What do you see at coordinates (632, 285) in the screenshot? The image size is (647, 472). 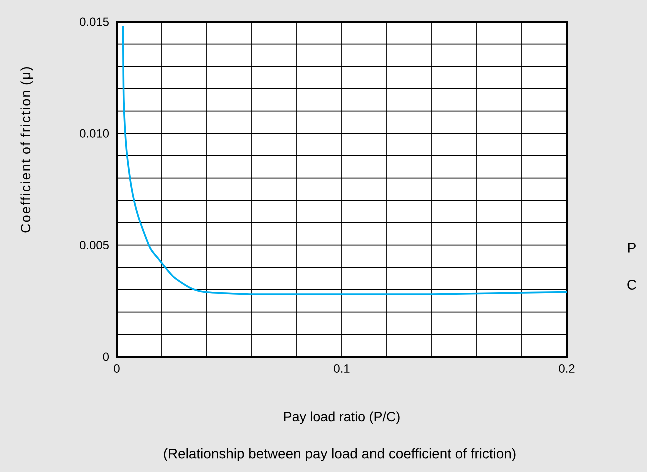 I see `text: C` at bounding box center [632, 285].